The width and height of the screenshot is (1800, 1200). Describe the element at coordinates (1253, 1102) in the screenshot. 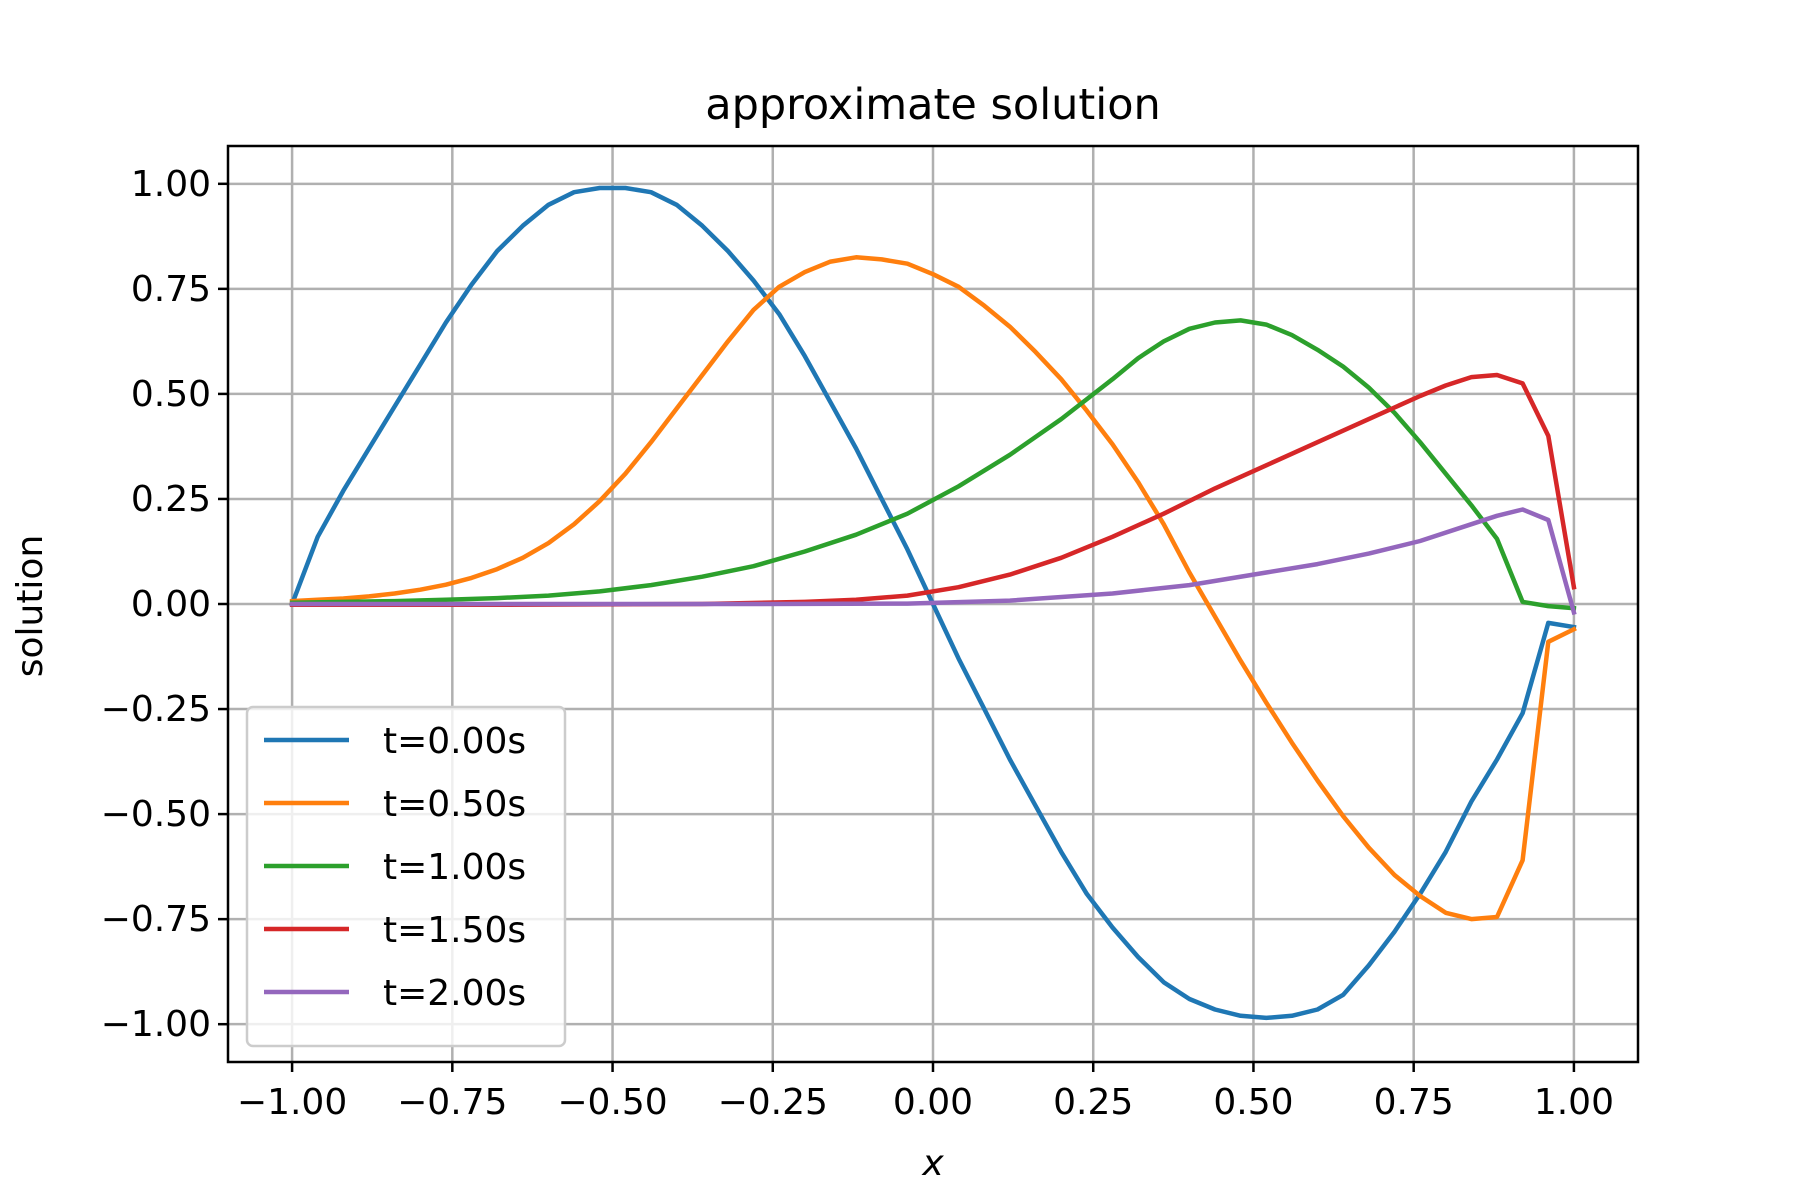

I see `x-tick-label: 0.50` at that location.